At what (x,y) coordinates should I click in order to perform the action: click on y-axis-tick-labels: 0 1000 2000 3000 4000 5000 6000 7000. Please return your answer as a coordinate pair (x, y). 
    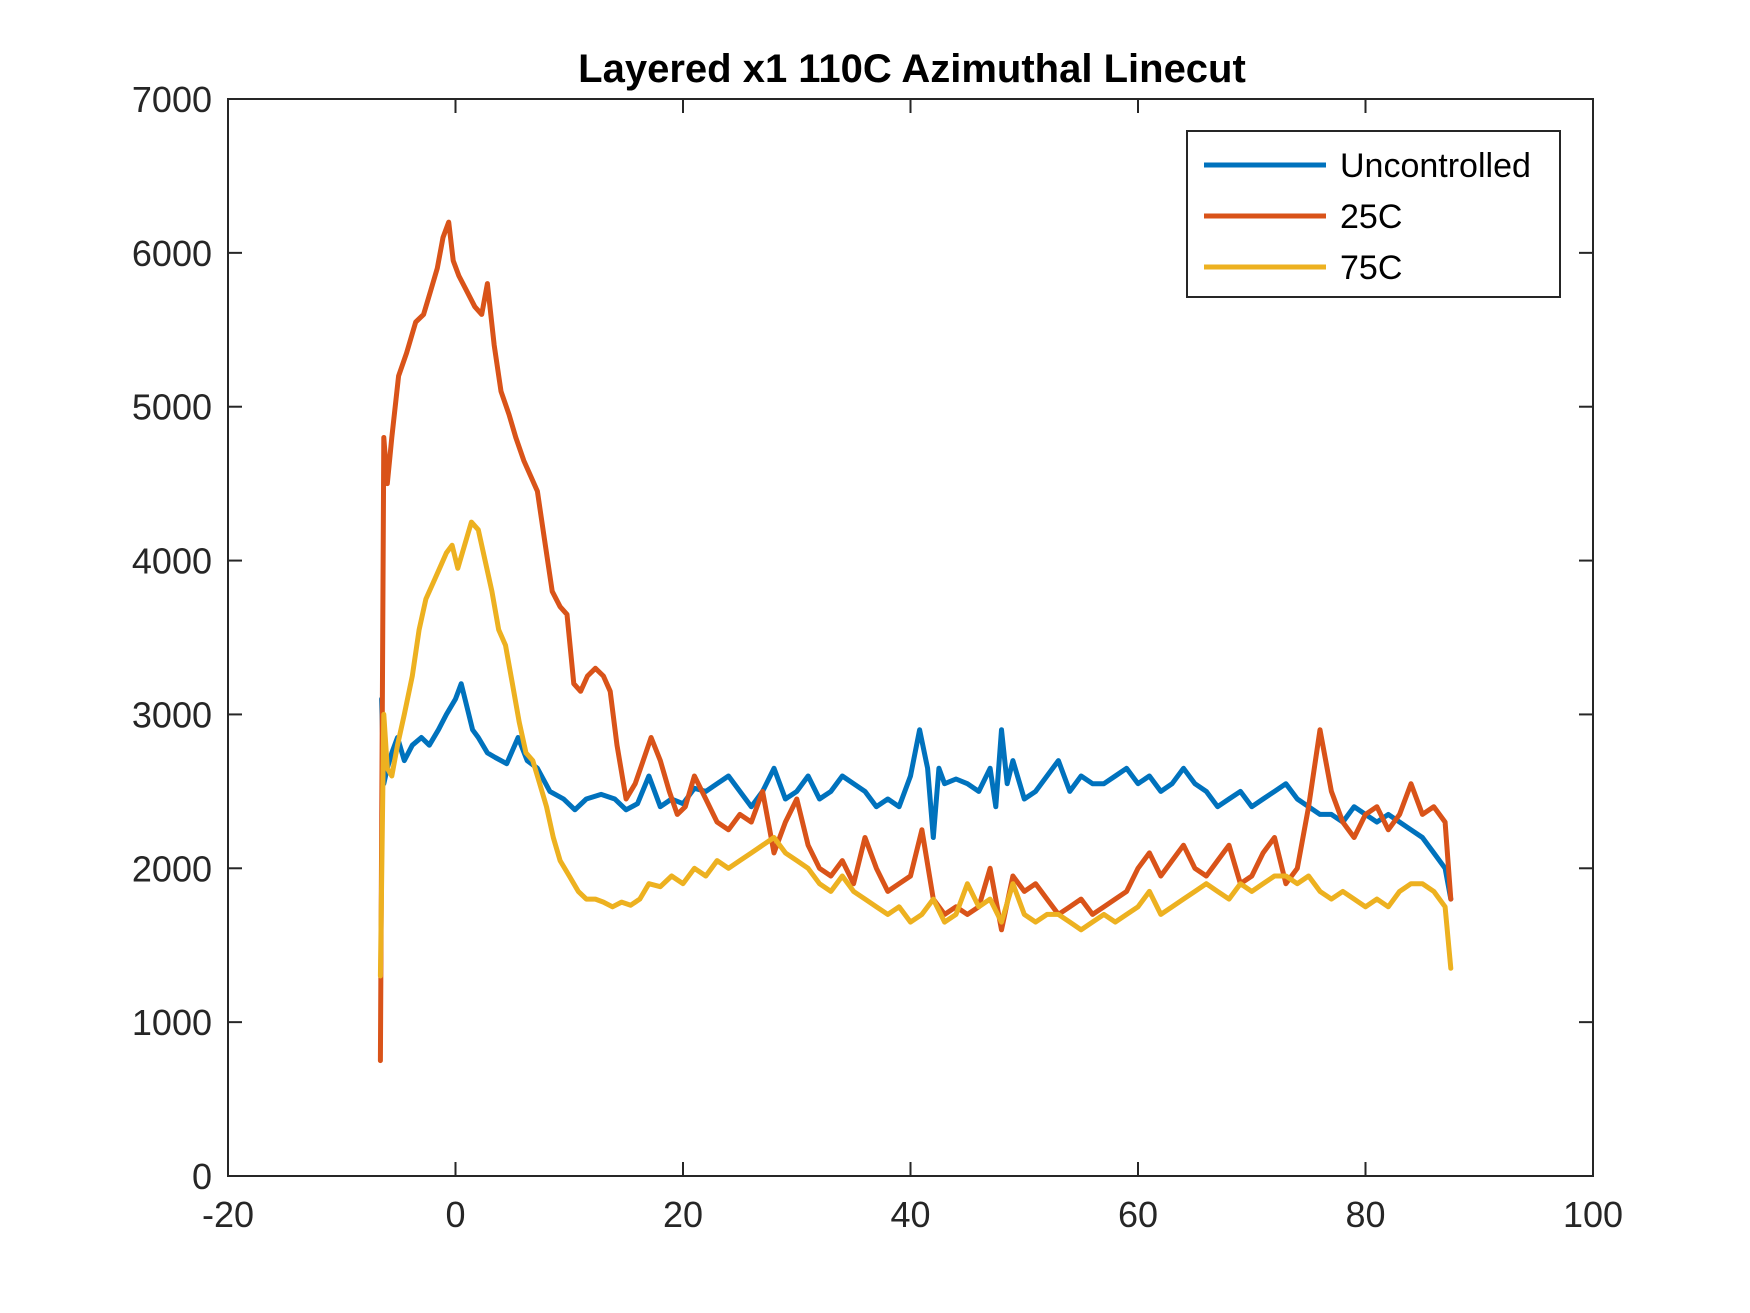
    Looking at the image, I should click on (172, 638).